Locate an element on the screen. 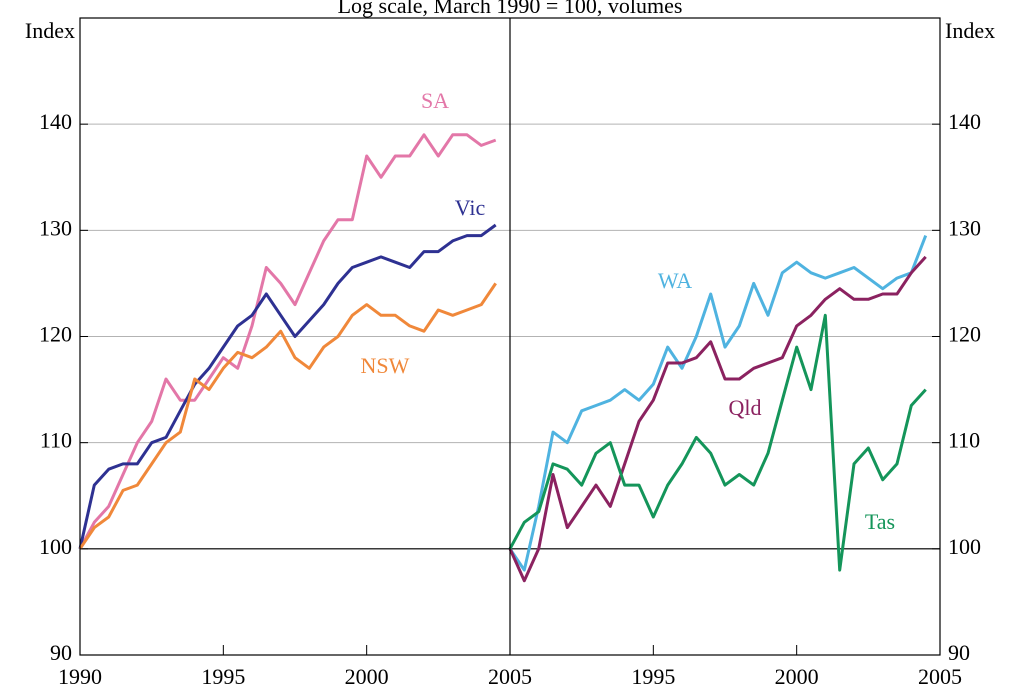 This screenshot has height=693, width=1020. series-label: WA is located at coordinates (675, 280).